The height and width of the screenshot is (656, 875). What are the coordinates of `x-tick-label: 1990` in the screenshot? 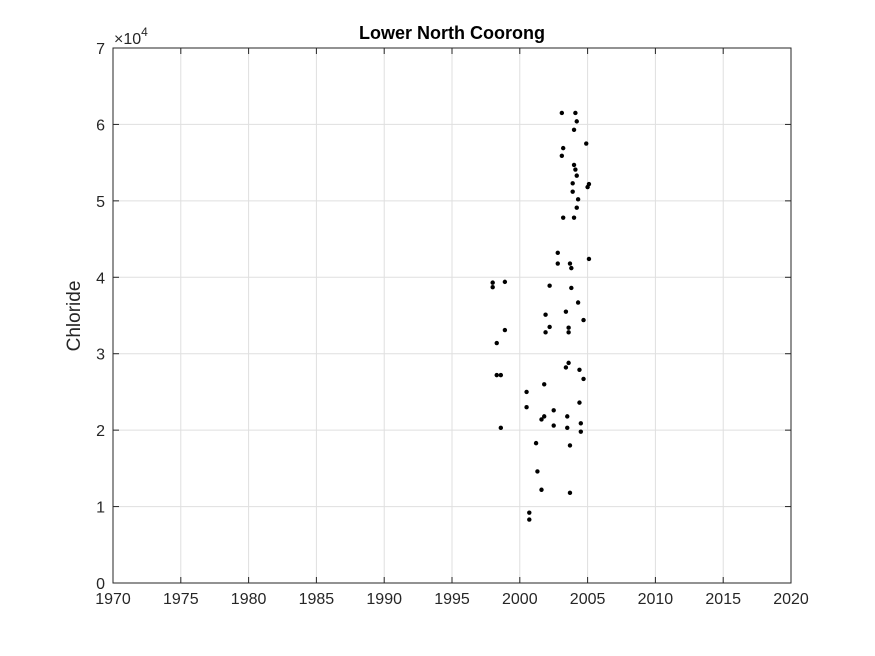 It's located at (384, 599).